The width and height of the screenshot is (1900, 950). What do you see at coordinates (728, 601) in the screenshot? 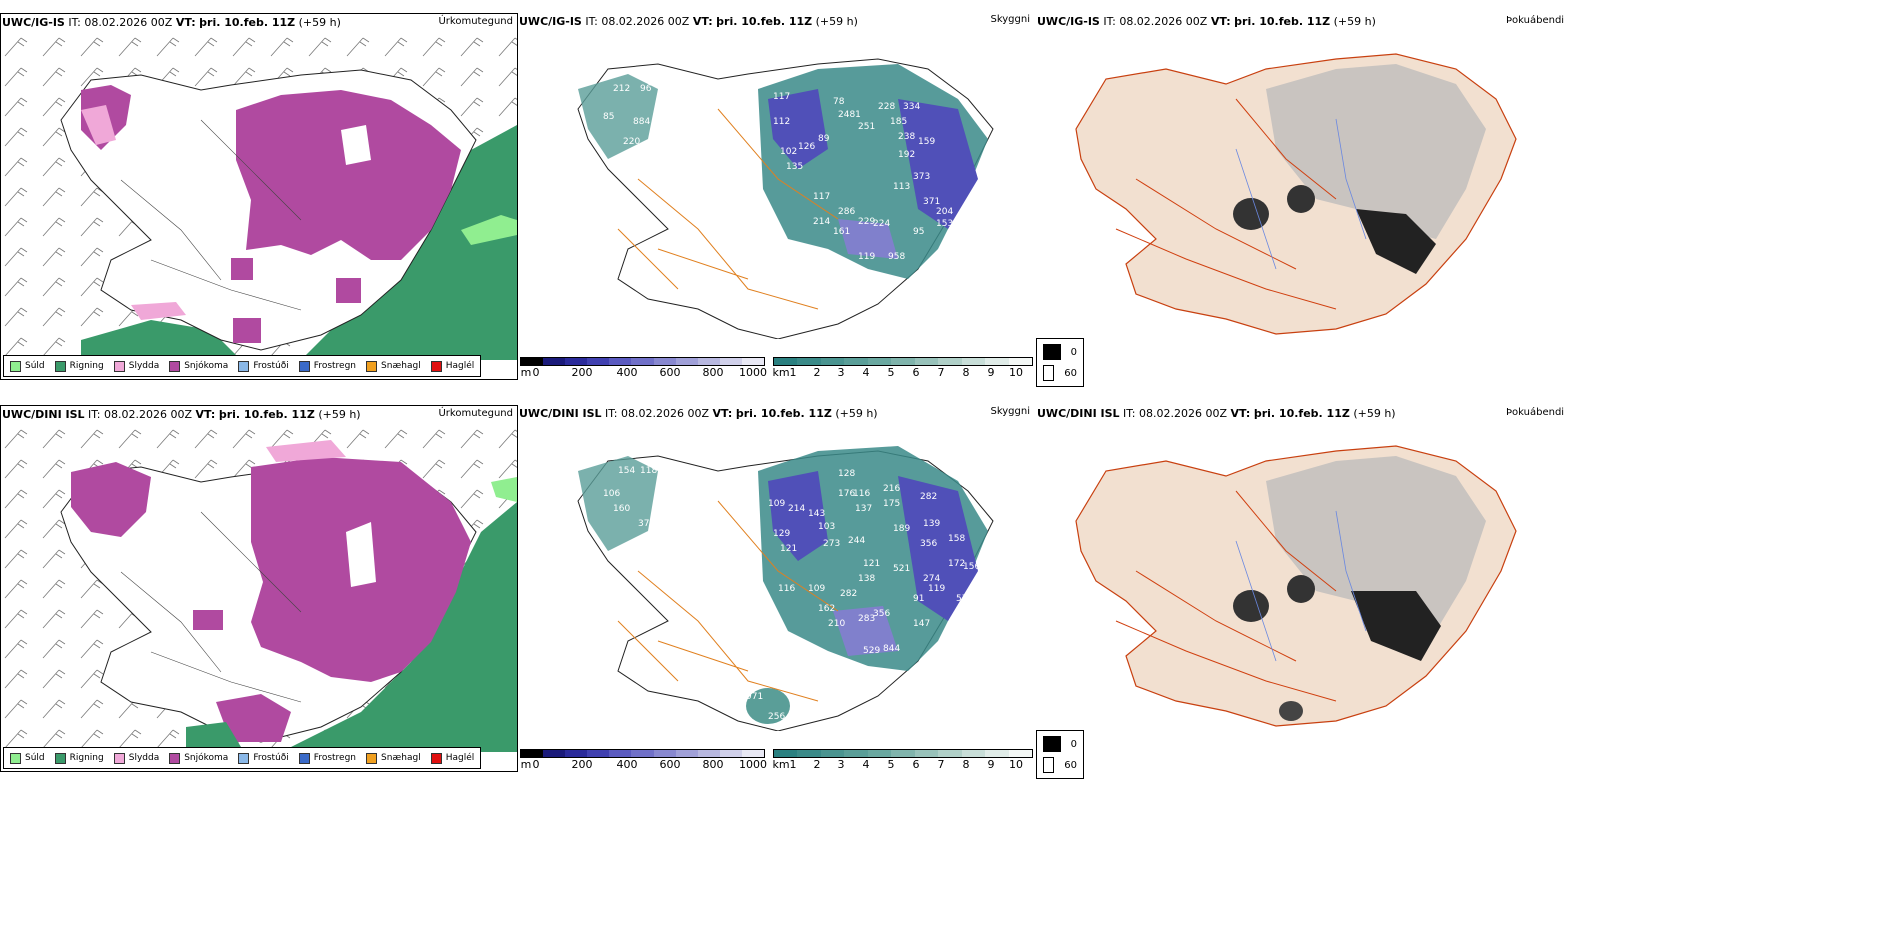
I see `roads` at bounding box center [728, 601].